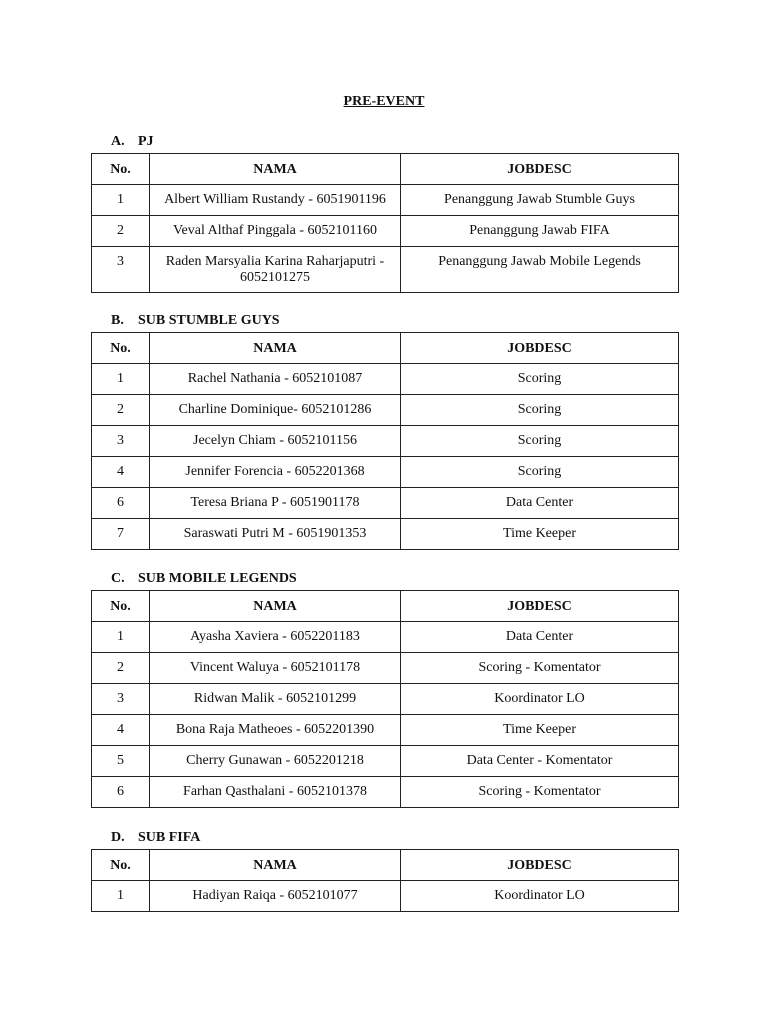  I want to click on table-row: 1 Rachel Nathania - 6052101087 Scoring, so click(385, 379).